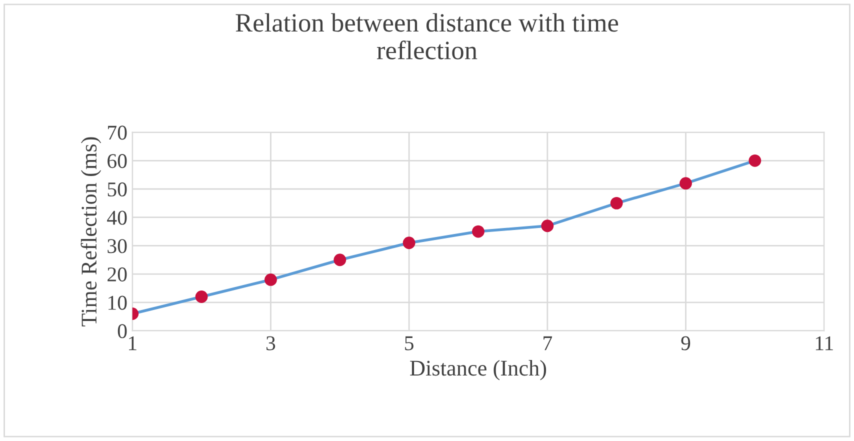  What do you see at coordinates (117, 133) in the screenshot?
I see `y-tick-label: 70` at bounding box center [117, 133].